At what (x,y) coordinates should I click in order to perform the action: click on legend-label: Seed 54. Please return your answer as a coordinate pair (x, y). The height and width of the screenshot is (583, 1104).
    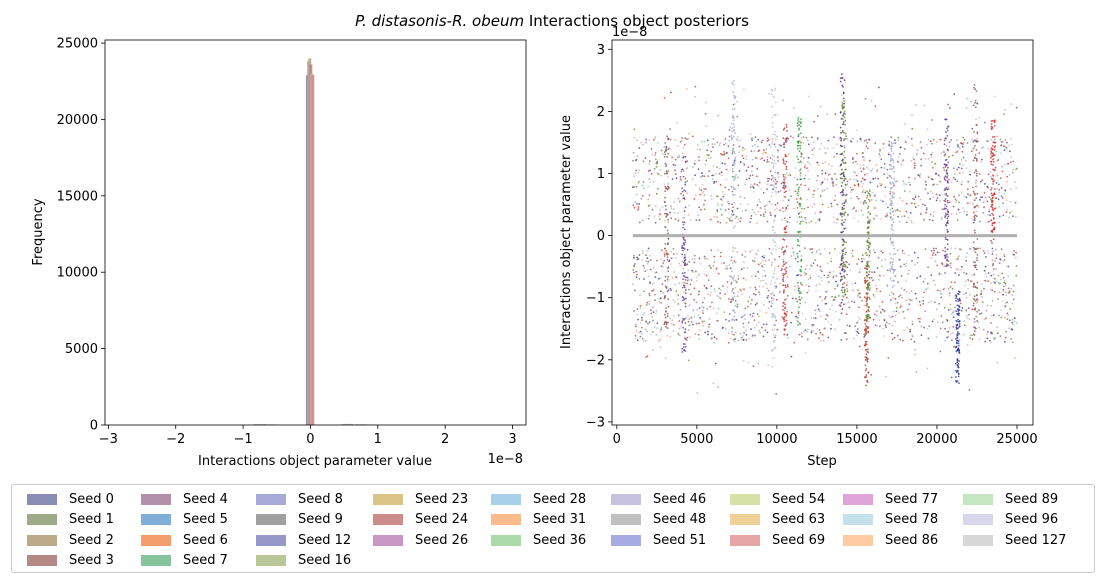
    Looking at the image, I should click on (799, 499).